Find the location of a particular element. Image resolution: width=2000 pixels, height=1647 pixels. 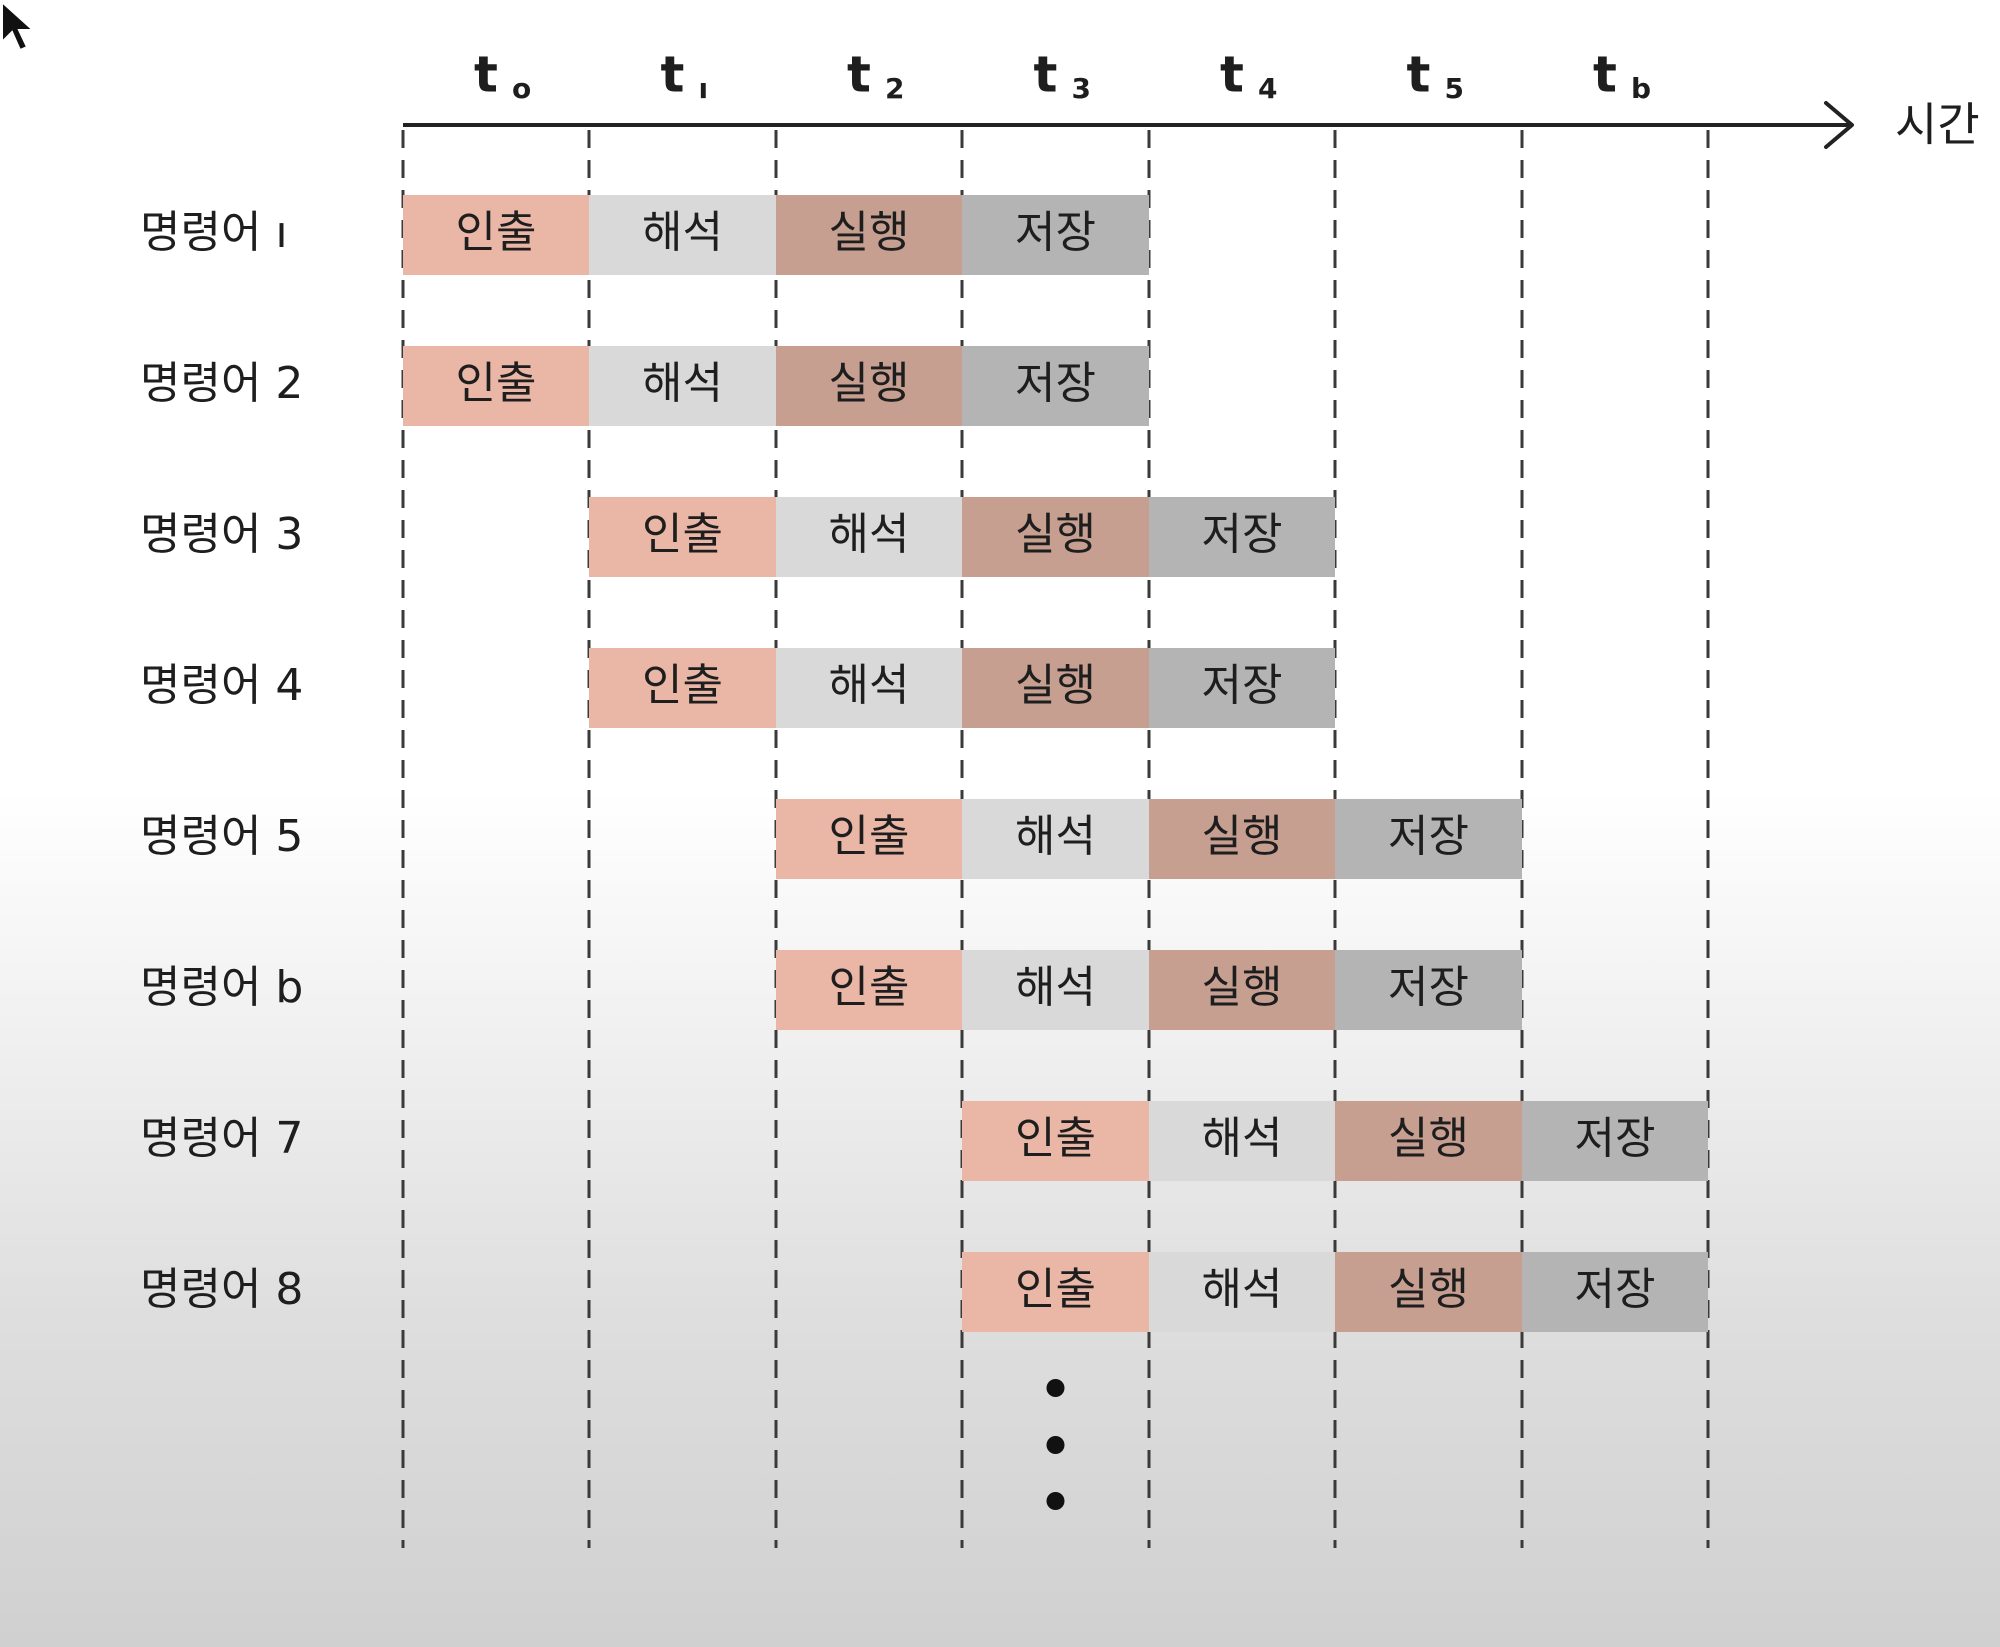

time-tick-subscript: 3 is located at coordinates (1081, 88).